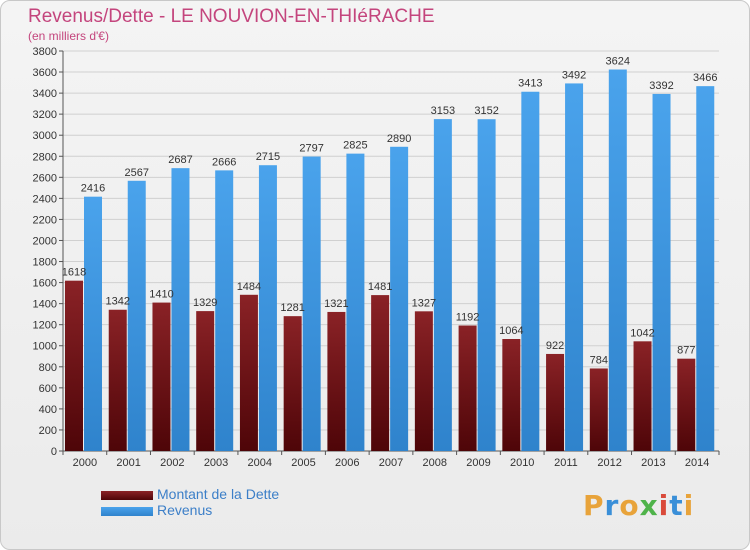  Describe the element at coordinates (128, 463) in the screenshot. I see `x-tick-label: 2001` at that location.